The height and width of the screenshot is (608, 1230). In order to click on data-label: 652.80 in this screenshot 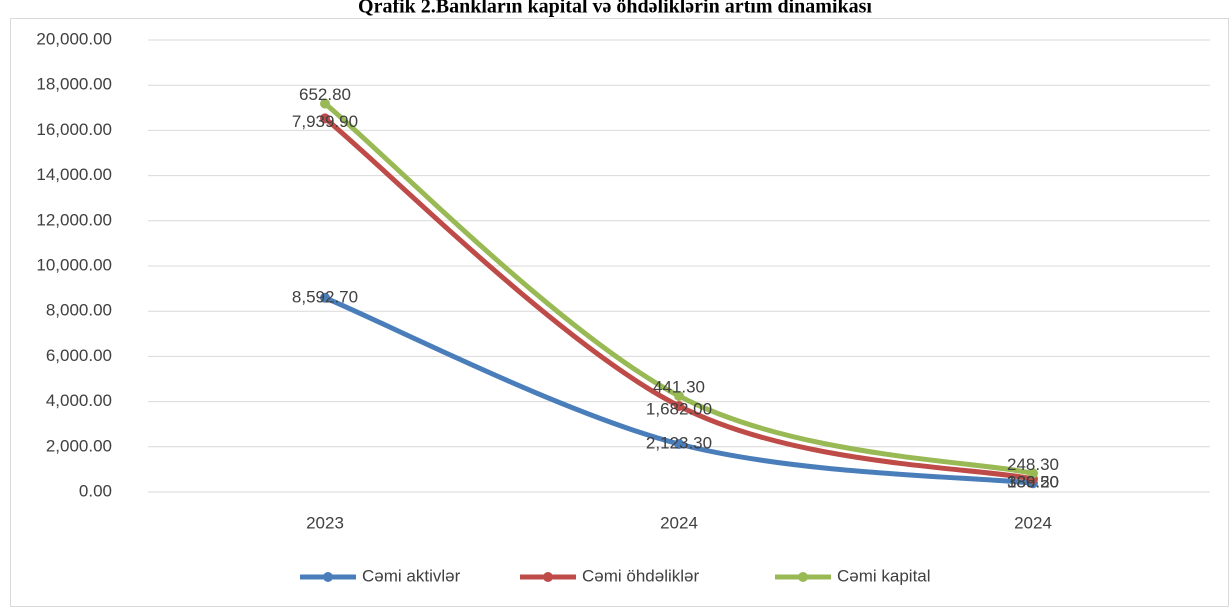, I will do `click(325, 94)`.